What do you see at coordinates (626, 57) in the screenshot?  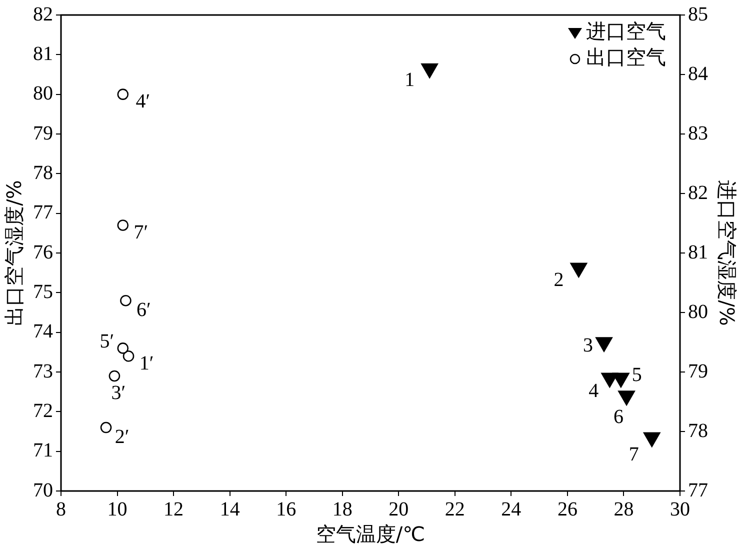 I see `legend-label: 出口空气` at bounding box center [626, 57].